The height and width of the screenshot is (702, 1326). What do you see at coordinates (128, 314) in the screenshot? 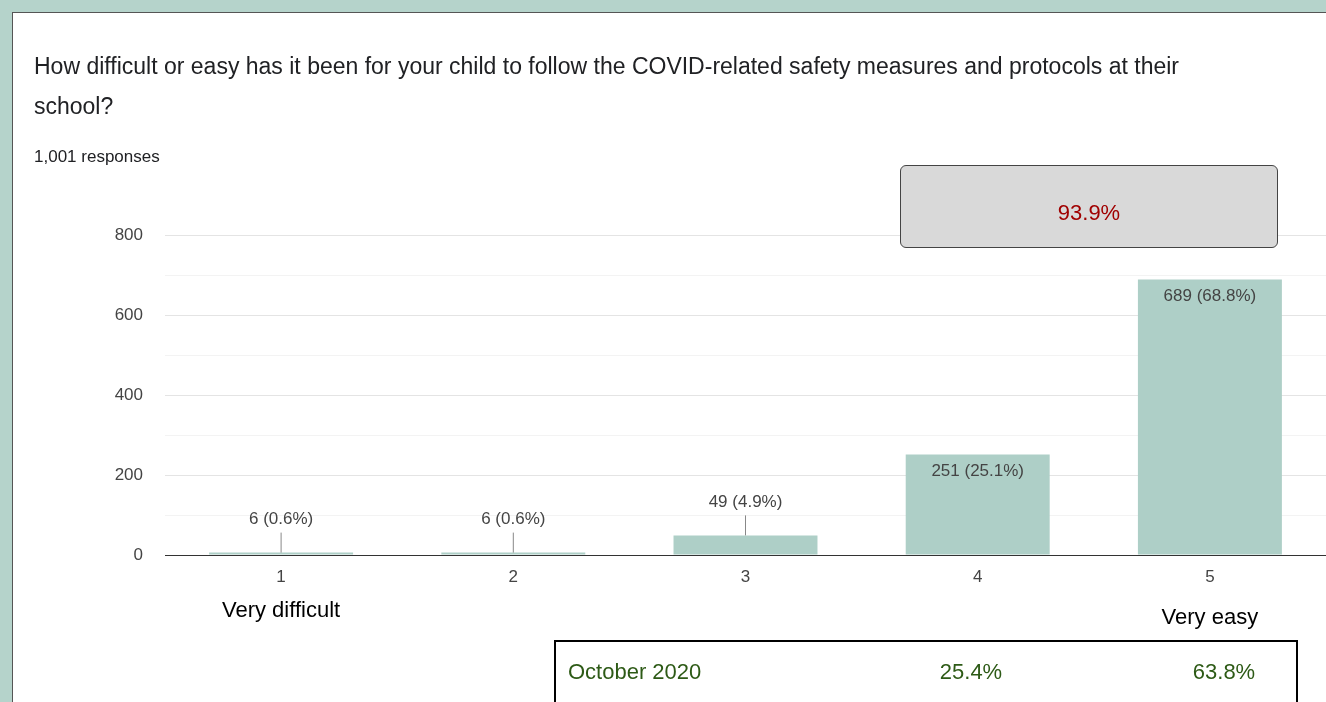
I see `y-tick-label: 600` at bounding box center [128, 314].